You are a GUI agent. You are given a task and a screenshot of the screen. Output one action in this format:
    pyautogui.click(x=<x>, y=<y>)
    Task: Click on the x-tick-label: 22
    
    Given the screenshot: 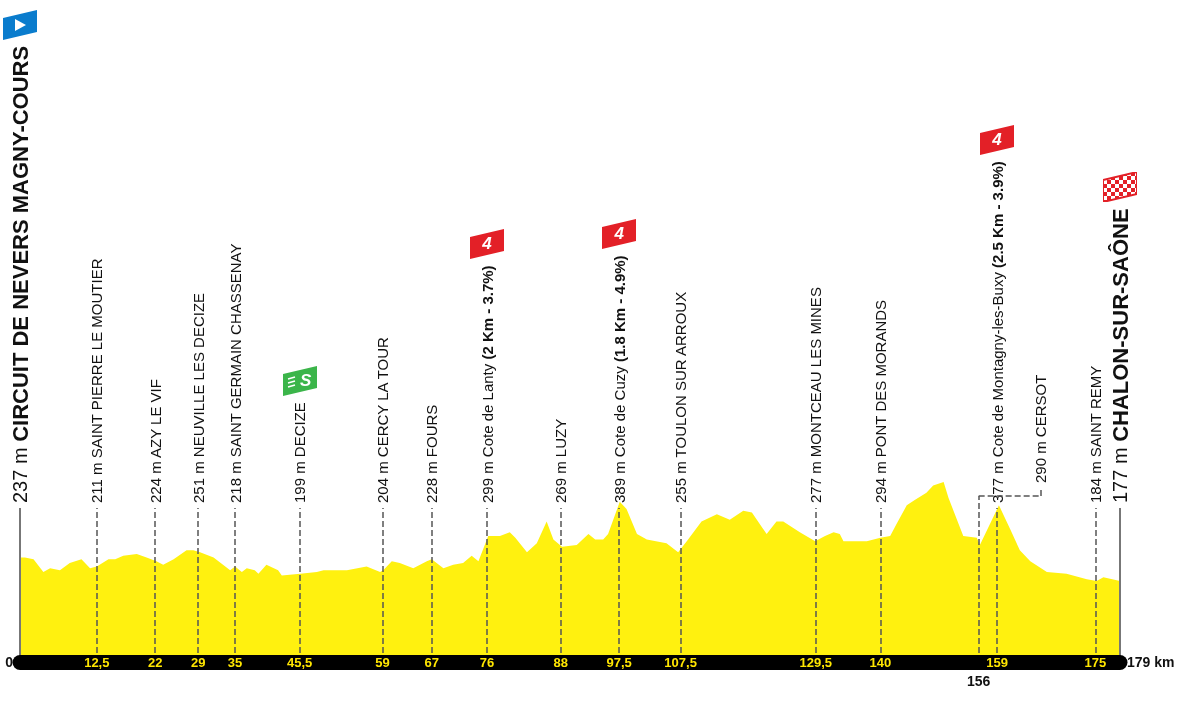 What is the action you would take?
    pyautogui.click(x=155, y=662)
    